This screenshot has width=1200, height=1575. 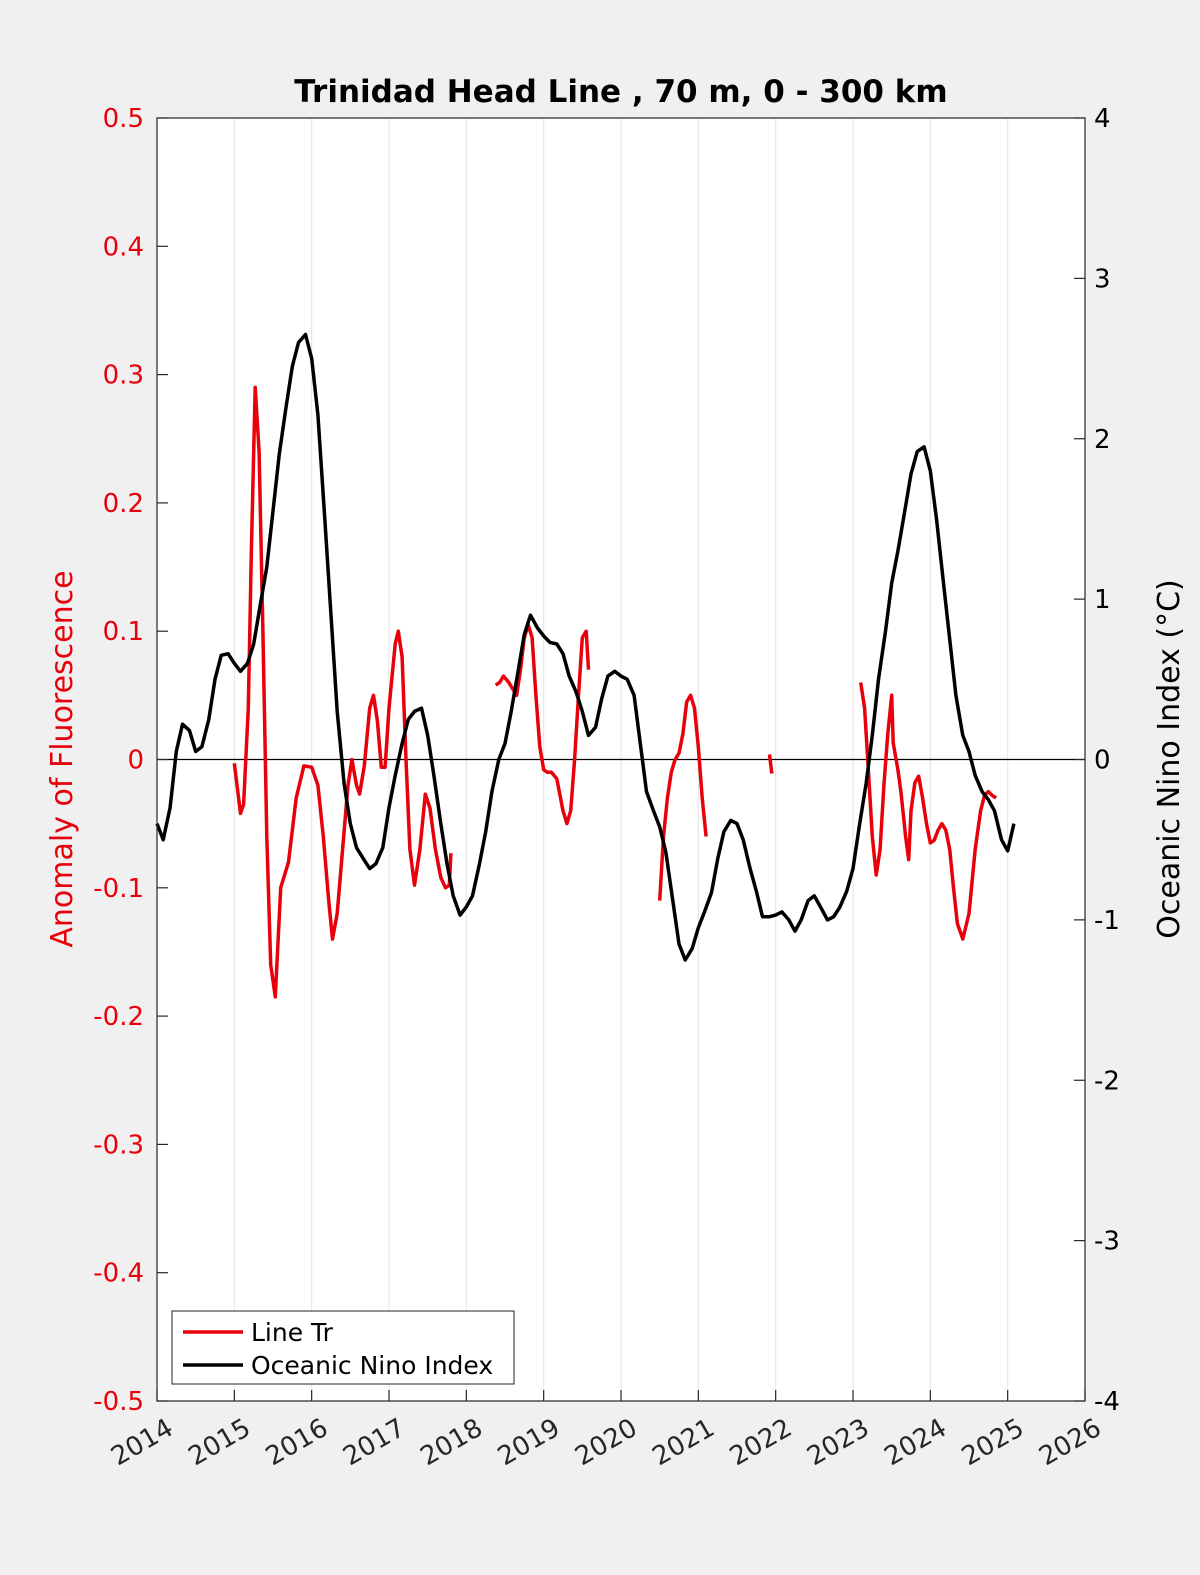 I want to click on legend: Line Tr Oceanic Nino Index, so click(x=343, y=1347).